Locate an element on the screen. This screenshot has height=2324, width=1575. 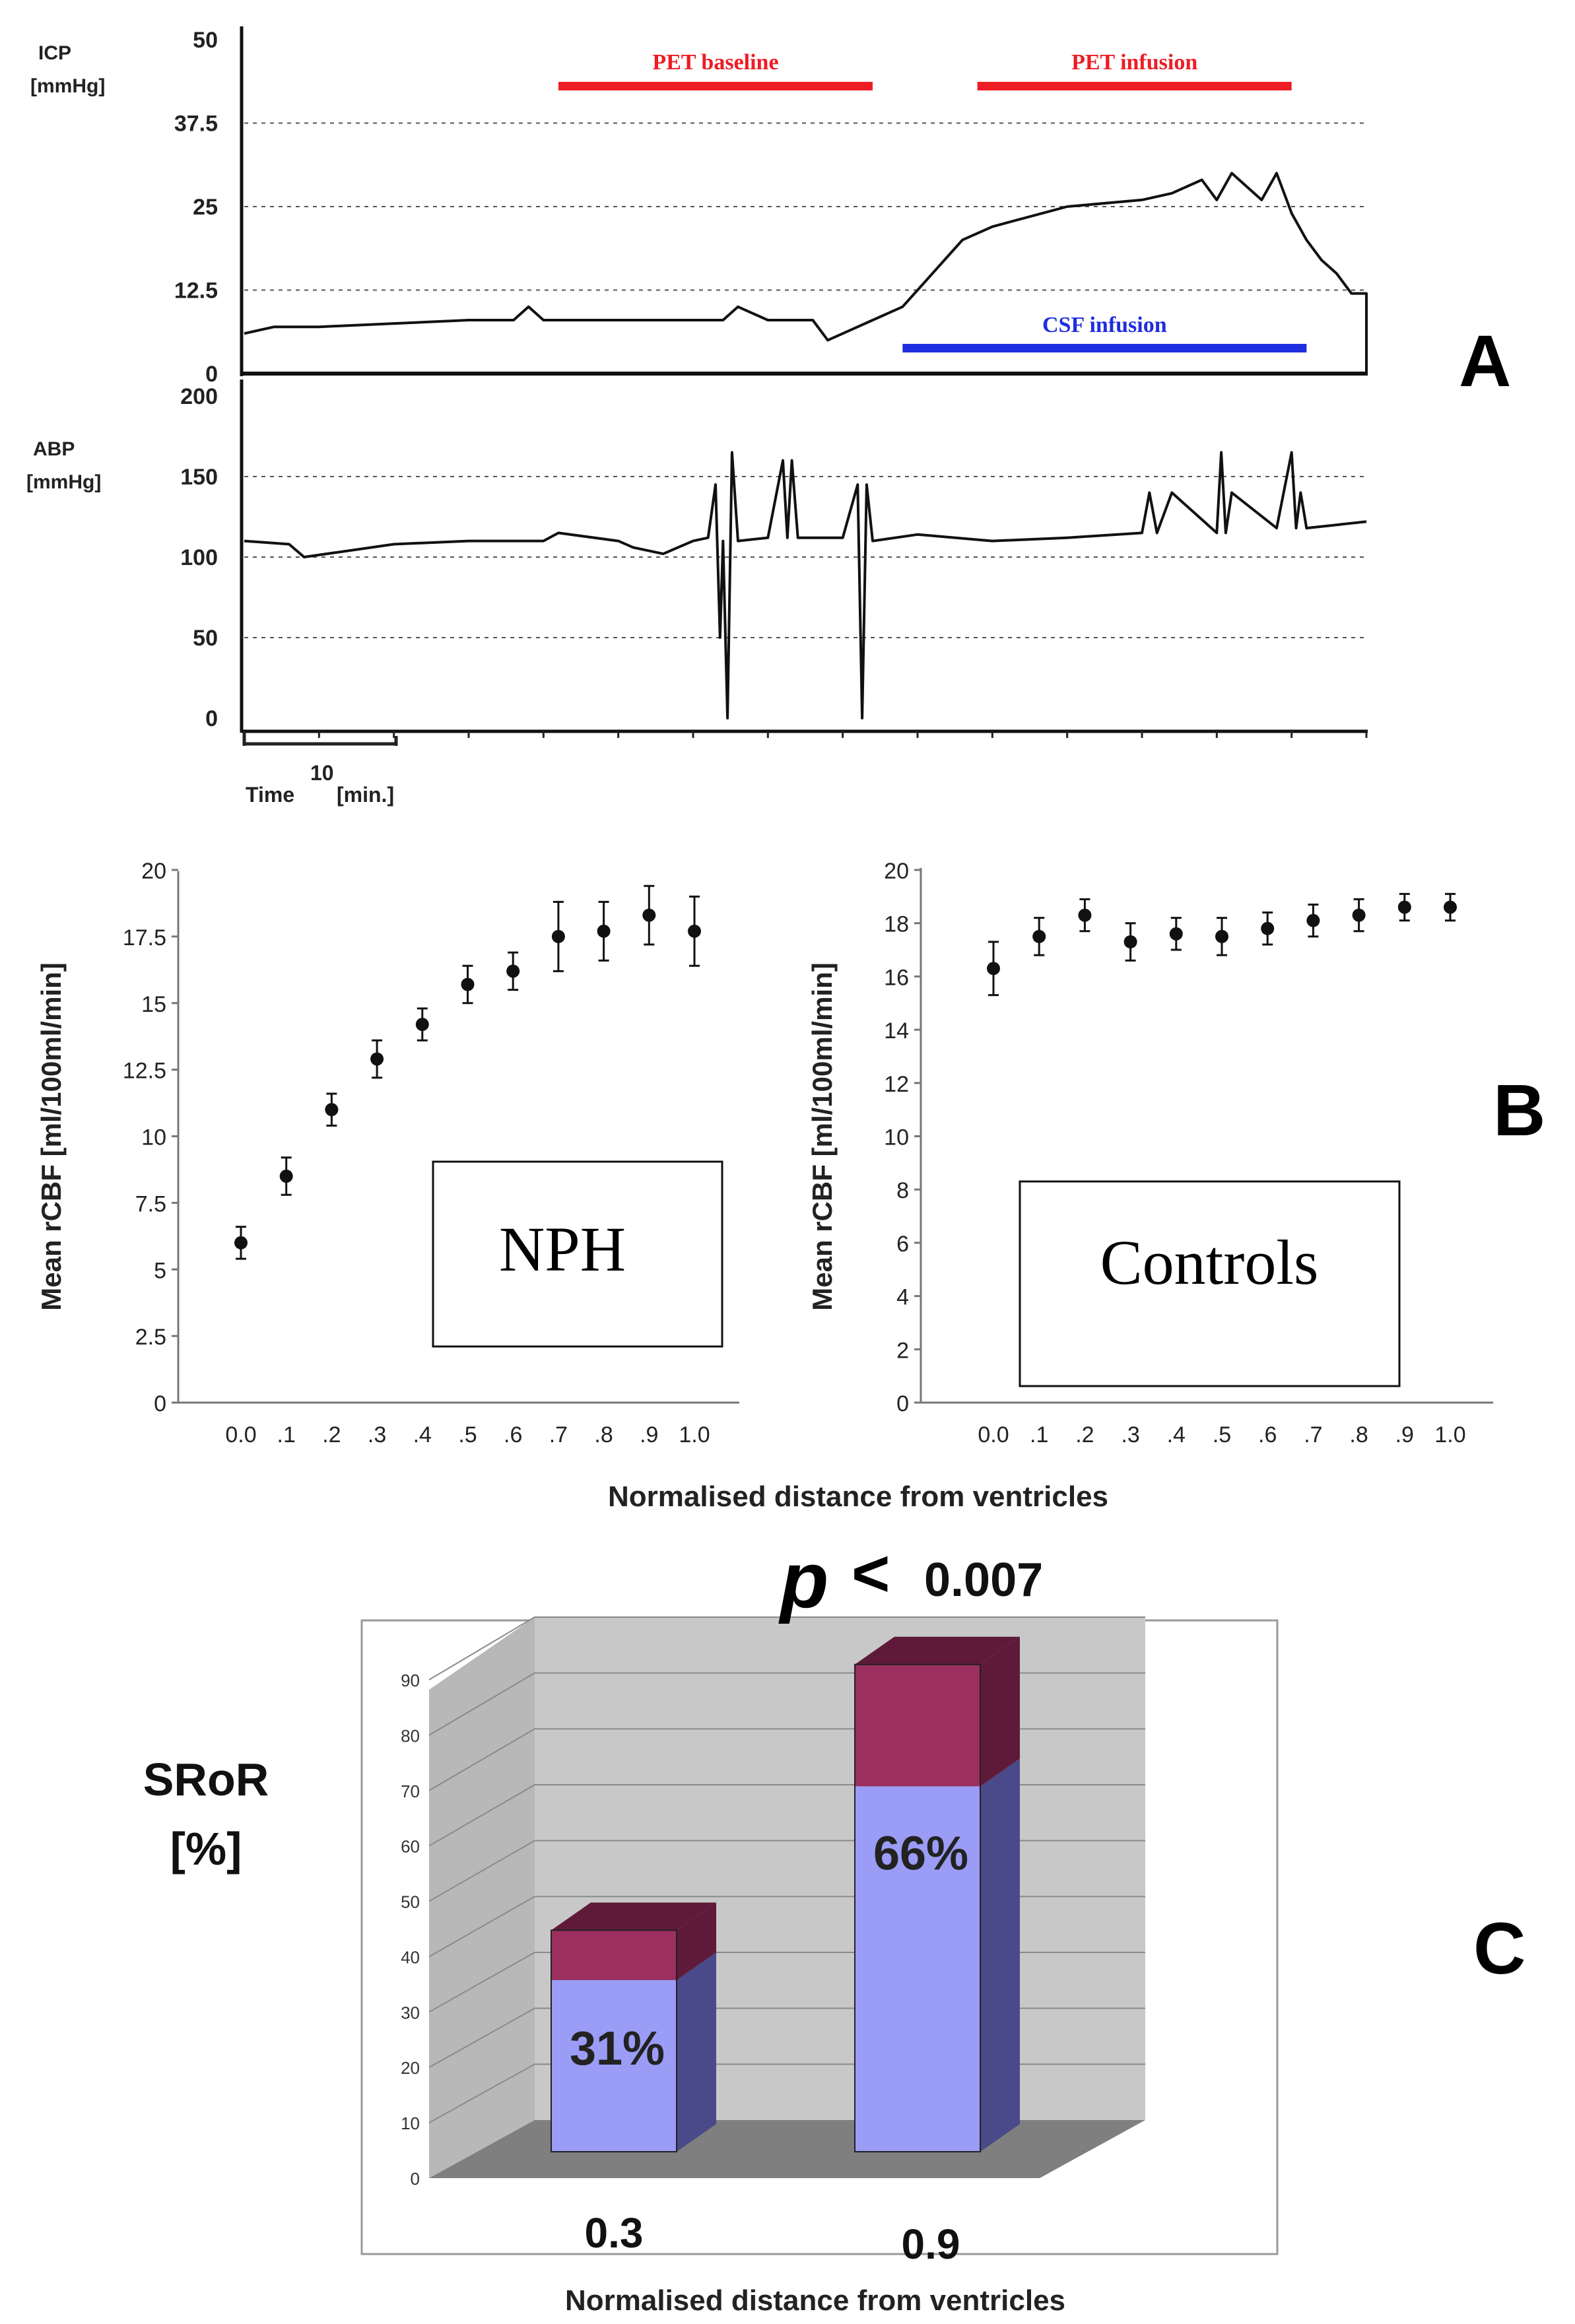
nph-data-points is located at coordinates (467, 1072).